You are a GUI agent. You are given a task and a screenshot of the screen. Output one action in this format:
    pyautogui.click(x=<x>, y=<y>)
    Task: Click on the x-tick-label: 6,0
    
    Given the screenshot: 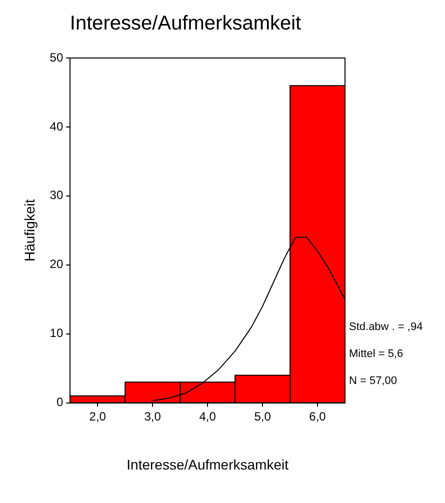 What is the action you would take?
    pyautogui.click(x=317, y=416)
    